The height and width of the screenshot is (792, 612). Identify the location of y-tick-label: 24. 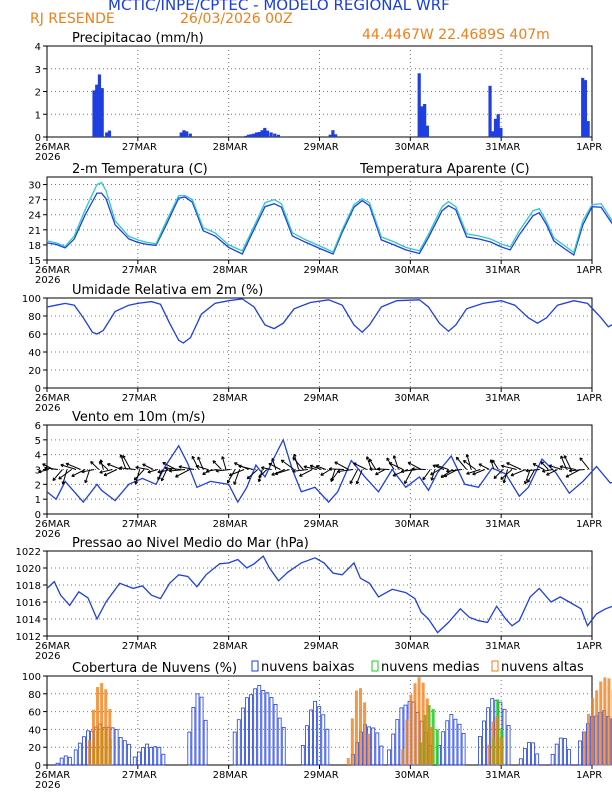
(34, 216).